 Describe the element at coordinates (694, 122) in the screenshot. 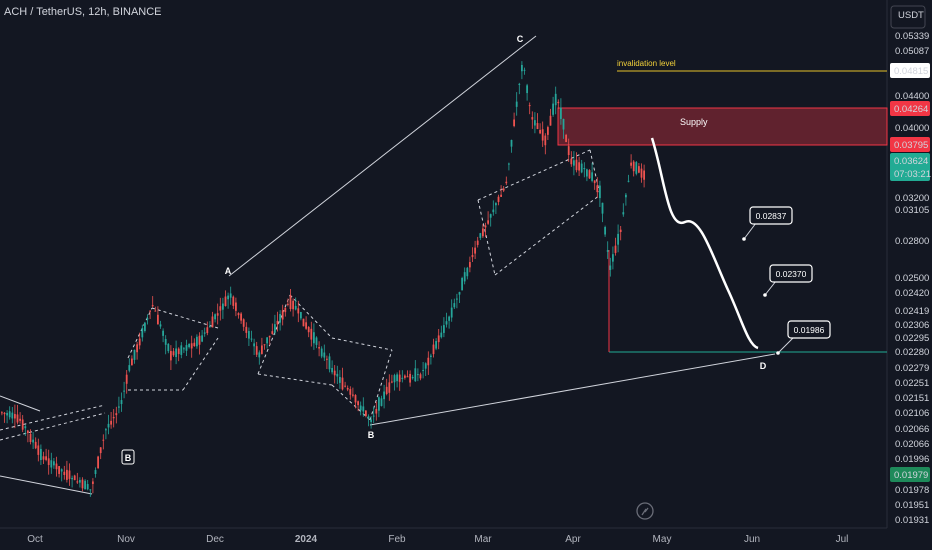

I see `supply-label: Supply` at that location.